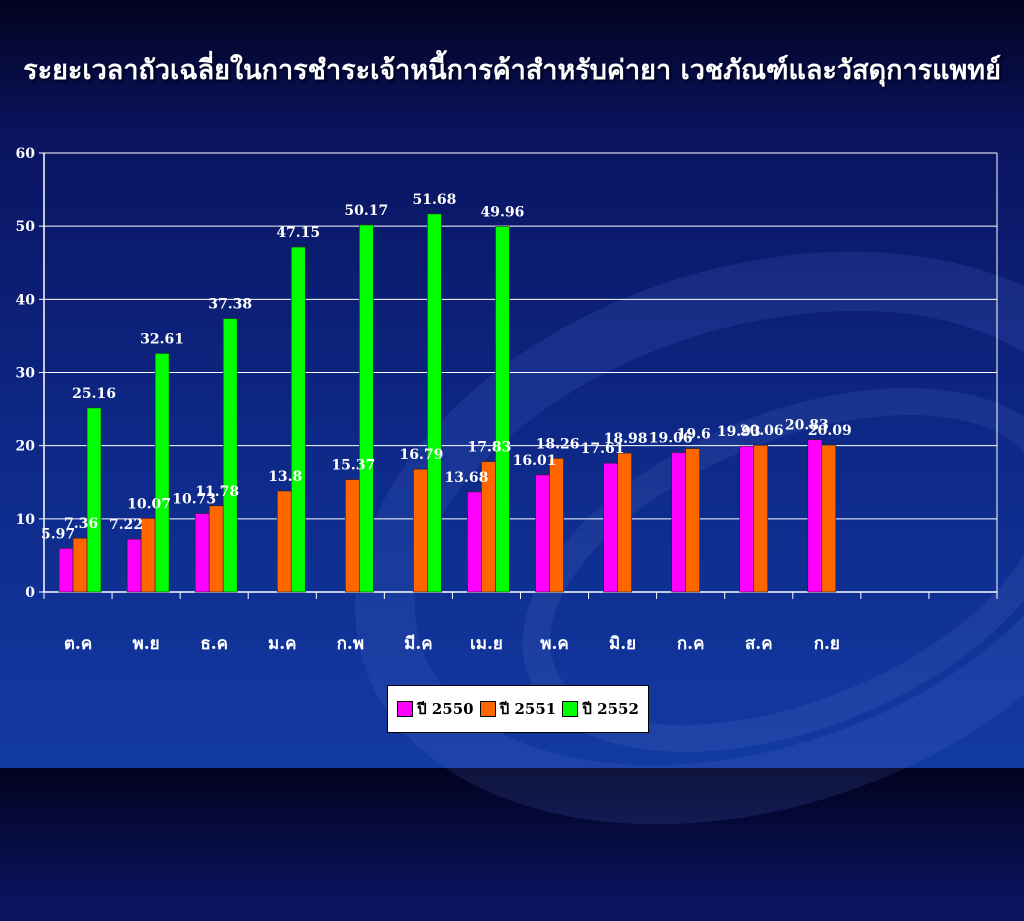 Image resolution: width=1024 pixels, height=921 pixels. What do you see at coordinates (366, 211) in the screenshot?
I see `data-label: 50.17` at bounding box center [366, 211].